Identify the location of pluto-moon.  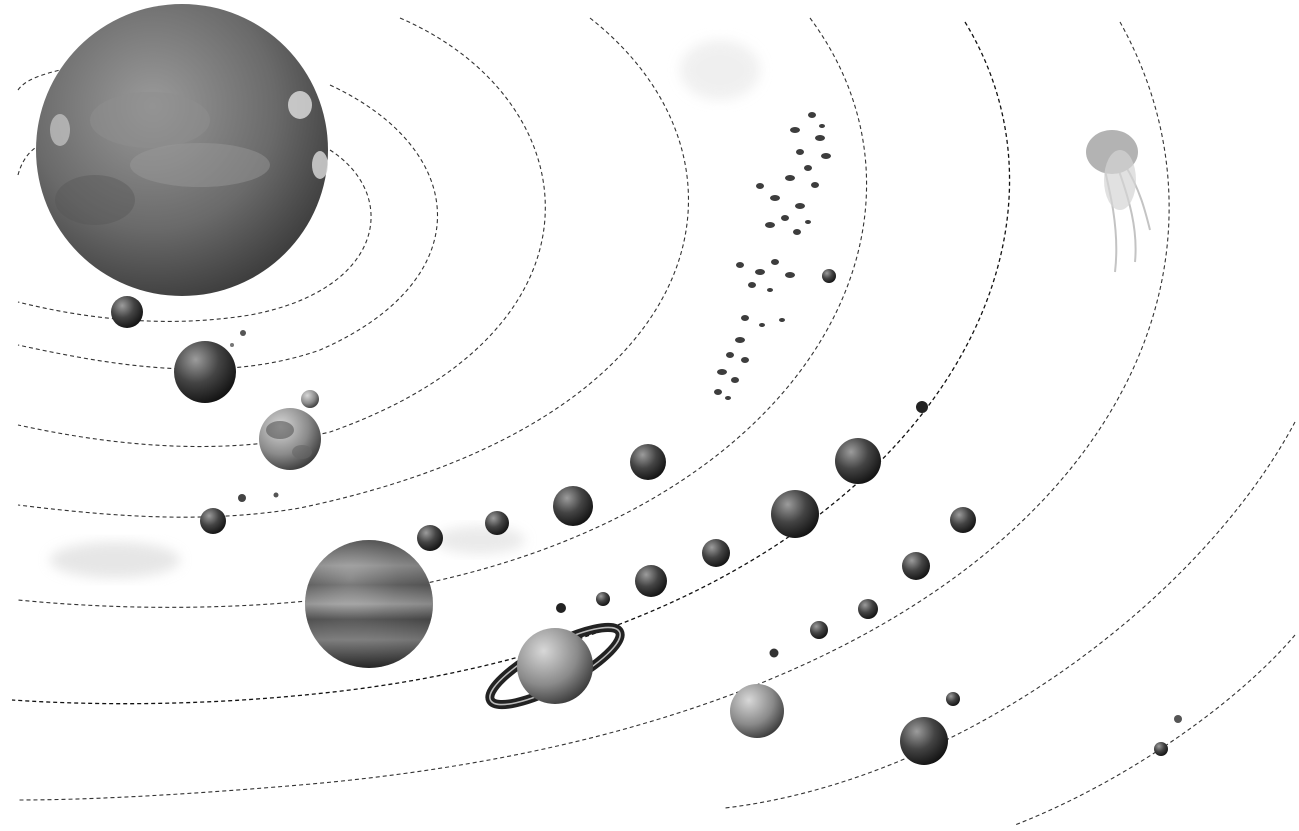
(1178, 719).